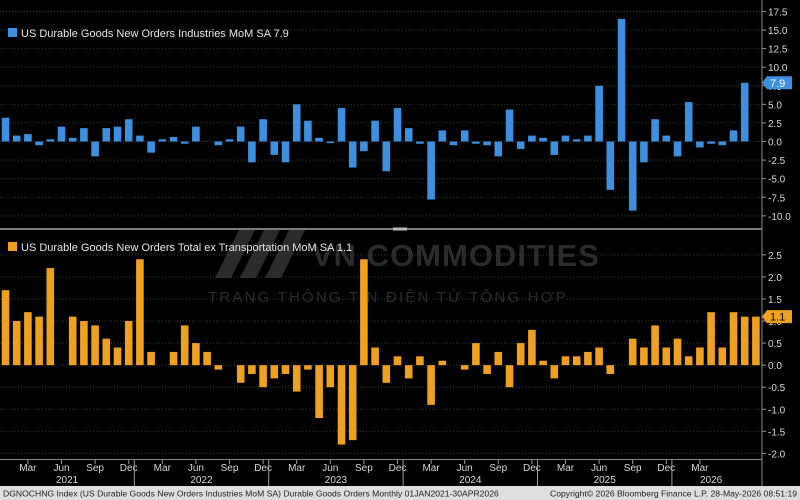  What do you see at coordinates (775, 344) in the screenshot?
I see `bot-y-tick-label: 0.5` at bounding box center [775, 344].